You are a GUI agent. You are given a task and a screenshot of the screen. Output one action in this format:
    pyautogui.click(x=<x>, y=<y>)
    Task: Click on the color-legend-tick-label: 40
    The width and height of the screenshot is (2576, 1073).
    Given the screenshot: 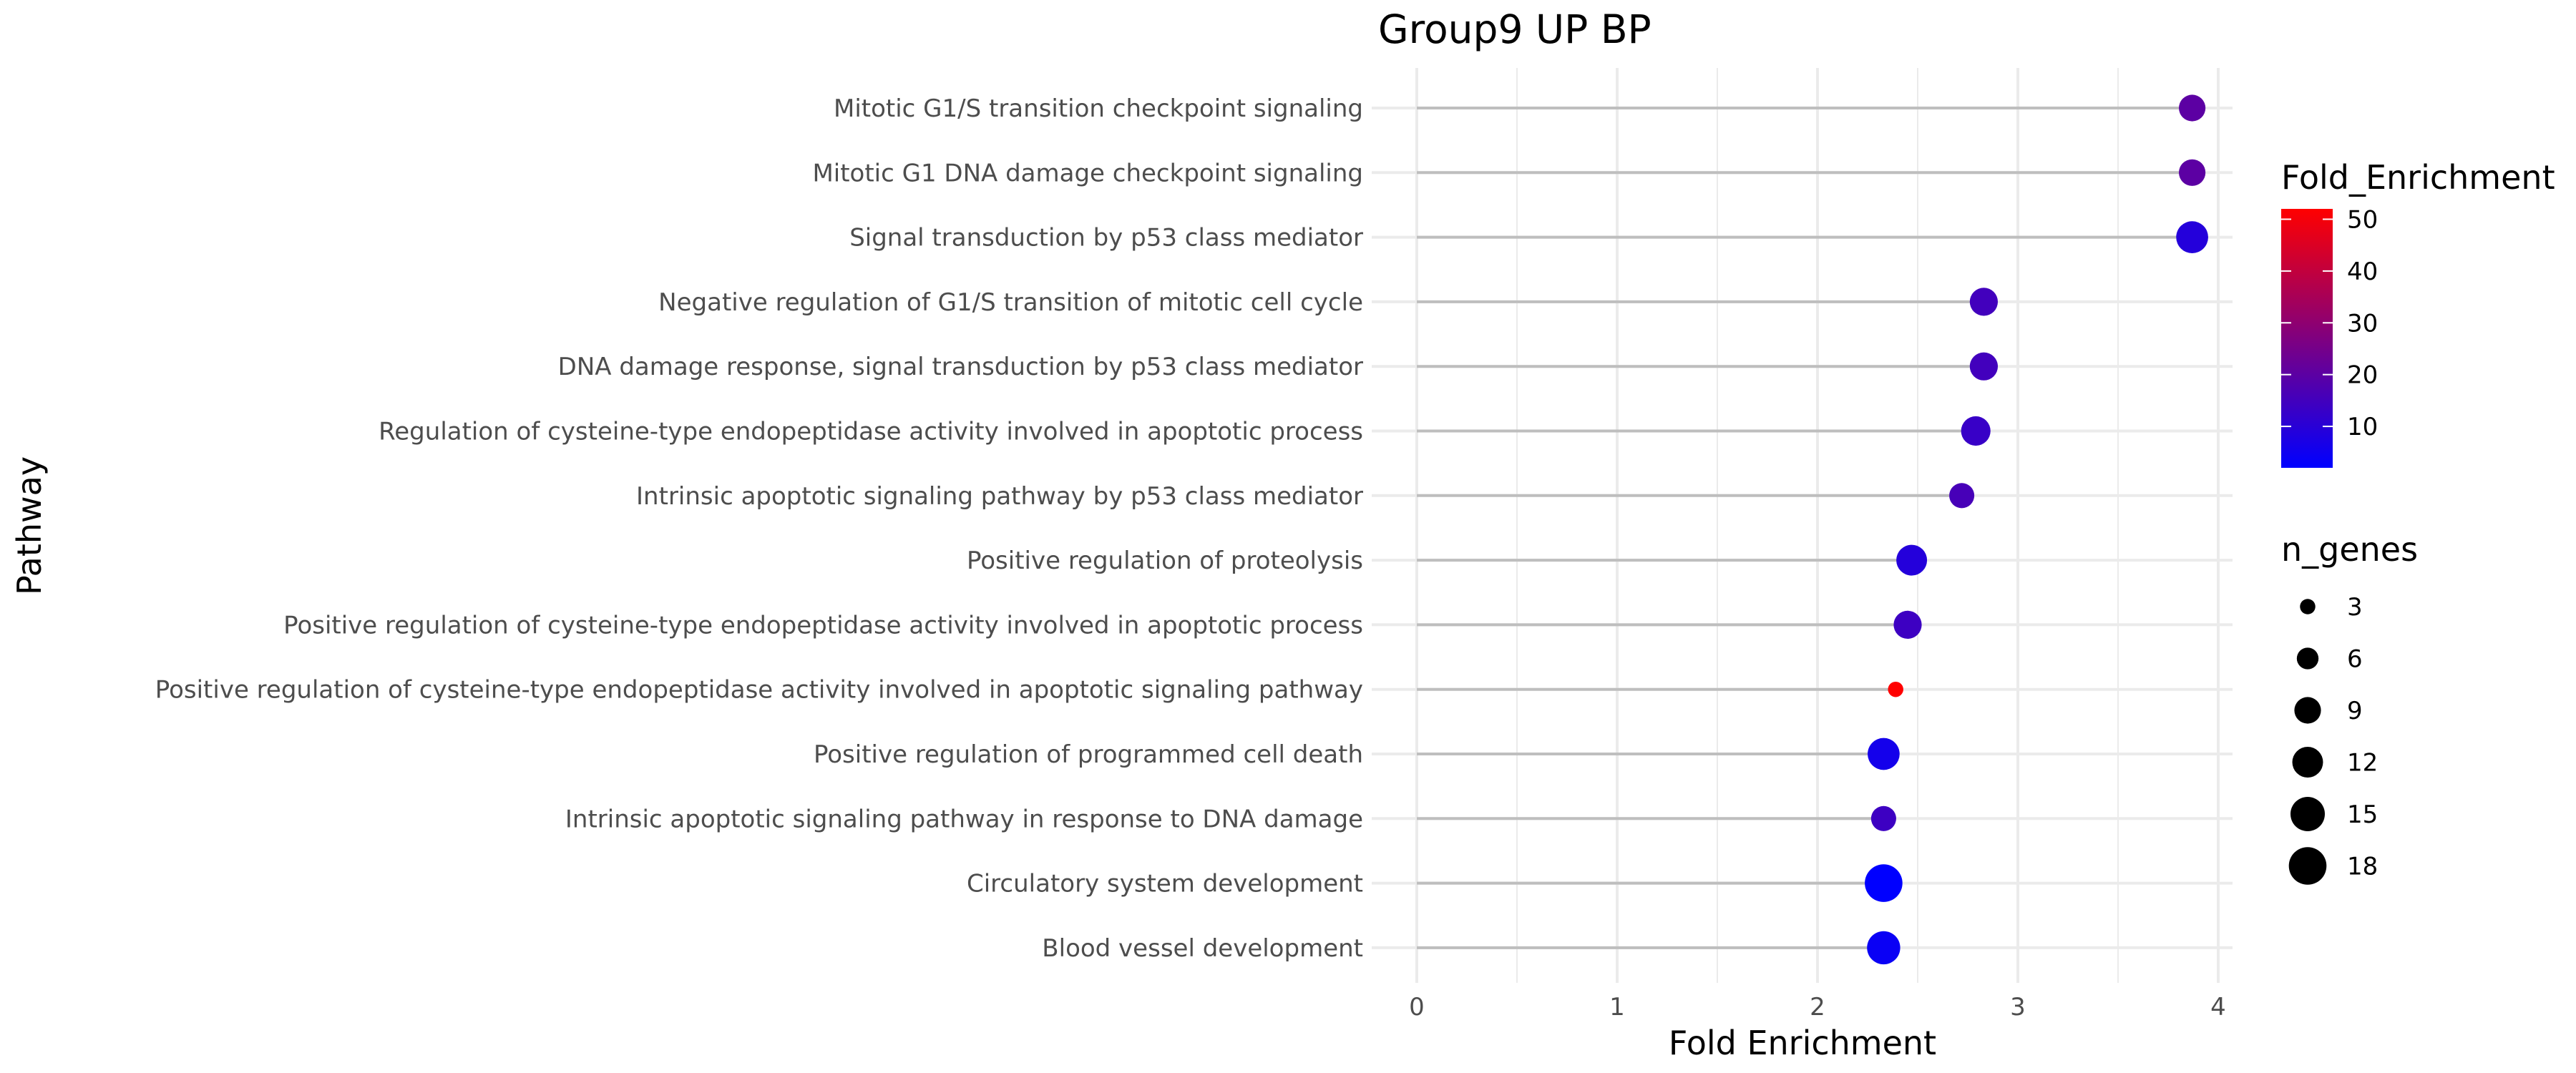 What is the action you would take?
    pyautogui.click(x=2362, y=272)
    